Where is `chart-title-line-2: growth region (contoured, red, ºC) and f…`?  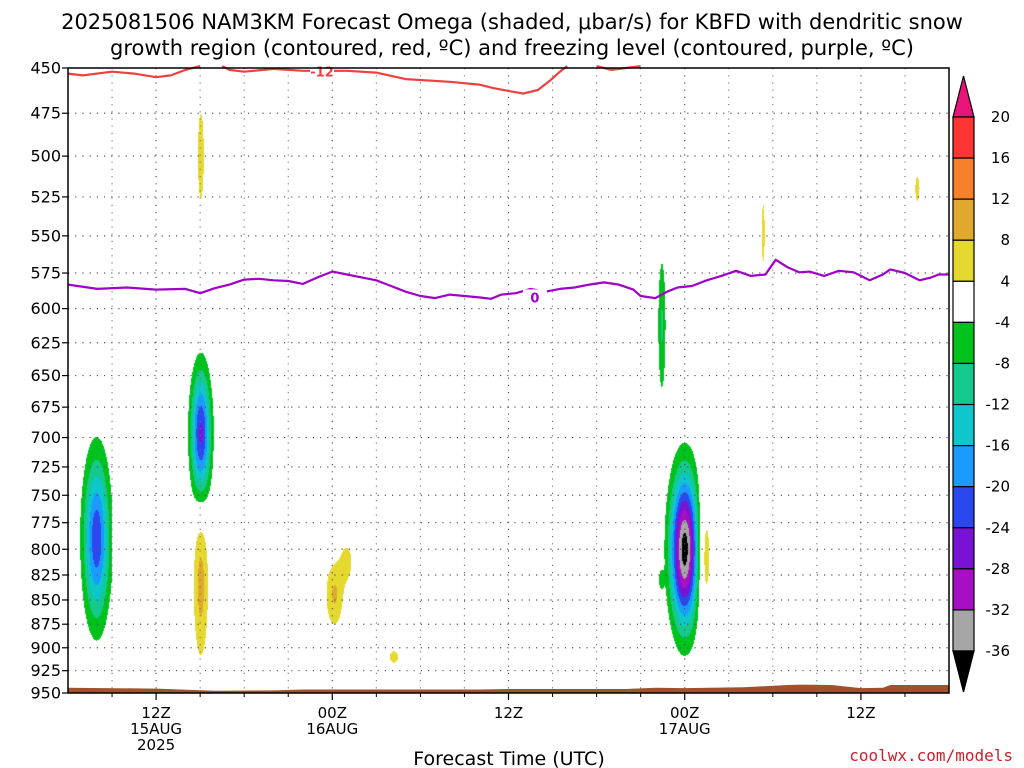 chart-title-line-2: growth region (contoured, red, ºC) and f… is located at coordinates (512, 48).